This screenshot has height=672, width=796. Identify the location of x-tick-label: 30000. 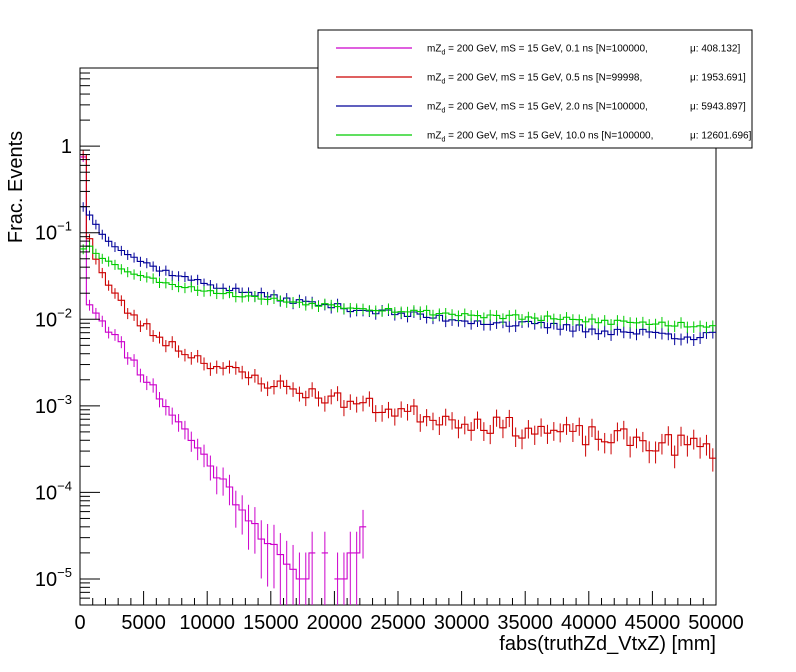
(462, 623).